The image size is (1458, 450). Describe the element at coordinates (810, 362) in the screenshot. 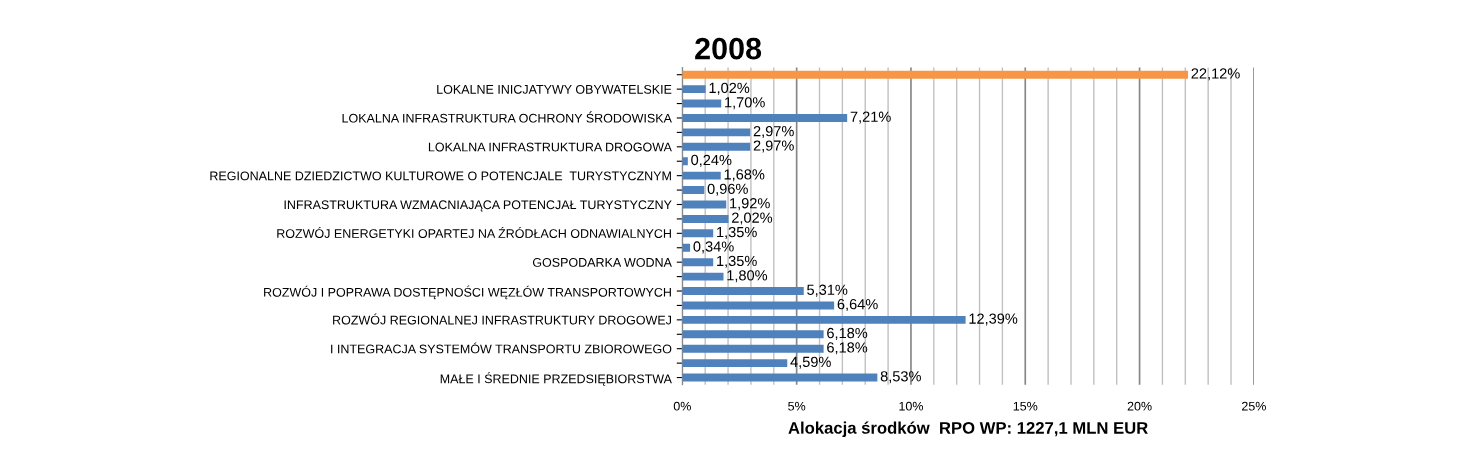

I see `data-label: 4,59%` at that location.